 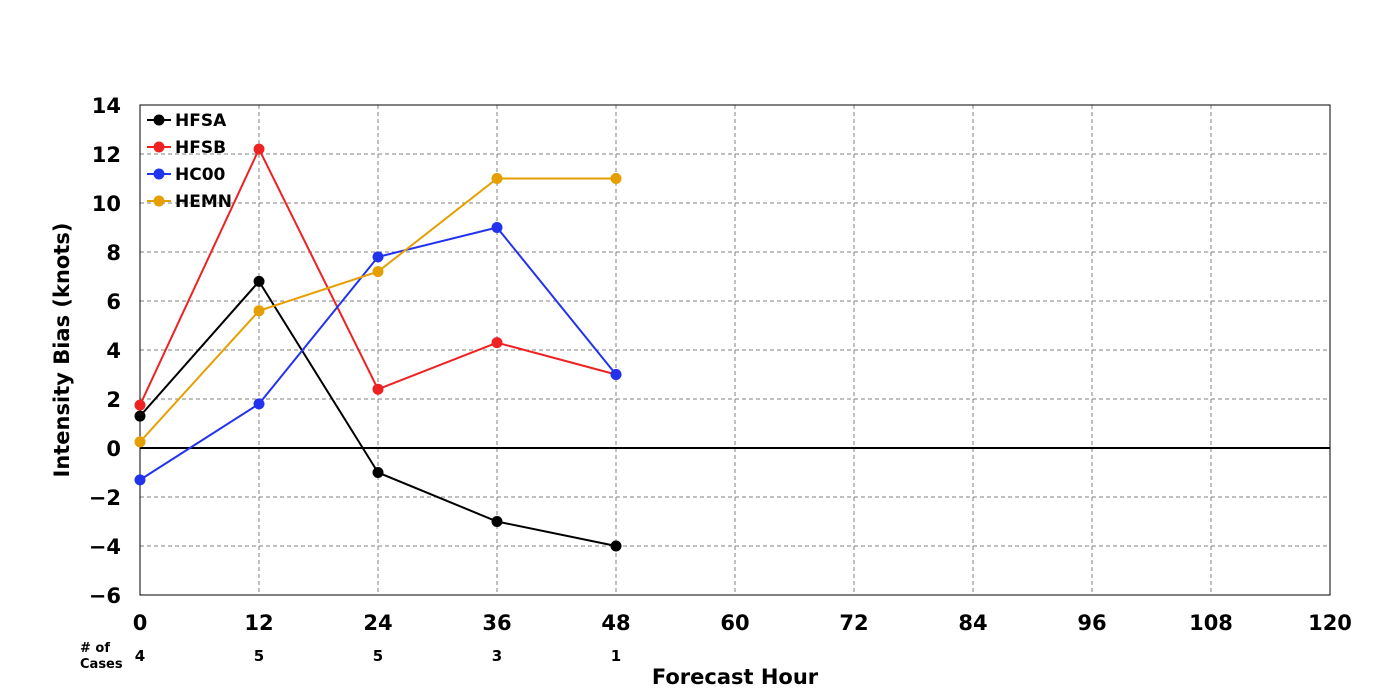 I want to click on x-tick-label: 0, so click(x=140, y=623).